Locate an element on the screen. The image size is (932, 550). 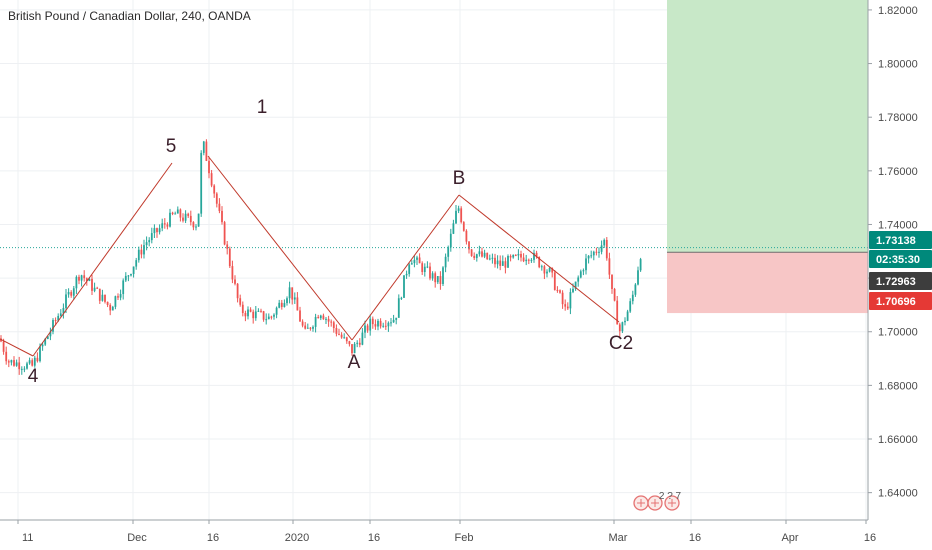
dividend-marker-icon is located at coordinates (655, 503).